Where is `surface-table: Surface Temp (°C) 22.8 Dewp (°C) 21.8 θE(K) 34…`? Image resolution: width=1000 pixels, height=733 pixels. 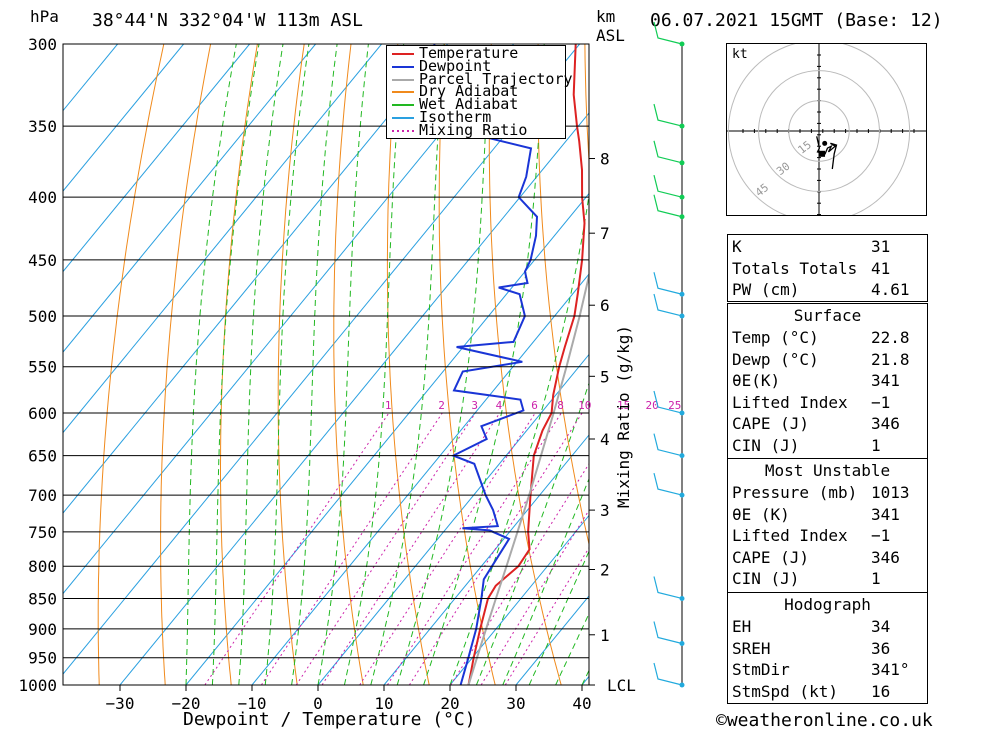
surface-table: Surface Temp (°C) 22.8 Dewp (°C) 21.8 θE(K) 34… is located at coordinates (827, 381).